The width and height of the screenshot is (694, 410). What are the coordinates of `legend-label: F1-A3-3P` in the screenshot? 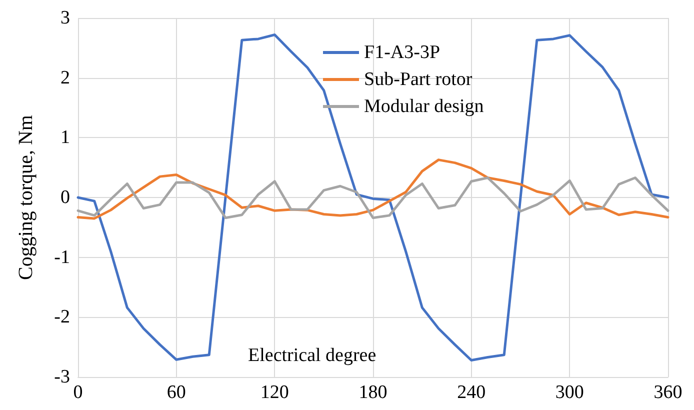 It's located at (402, 52).